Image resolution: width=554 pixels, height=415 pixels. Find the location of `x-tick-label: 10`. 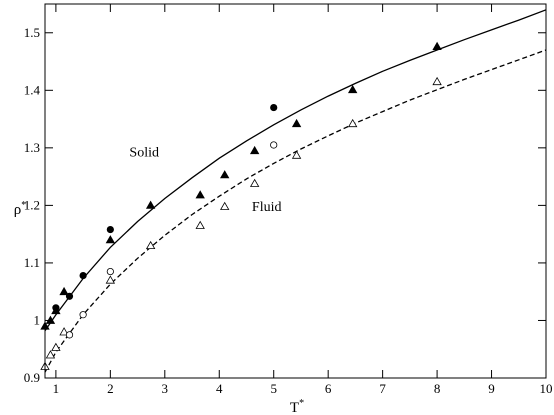

x-tick-label: 10 is located at coordinates (546, 388).